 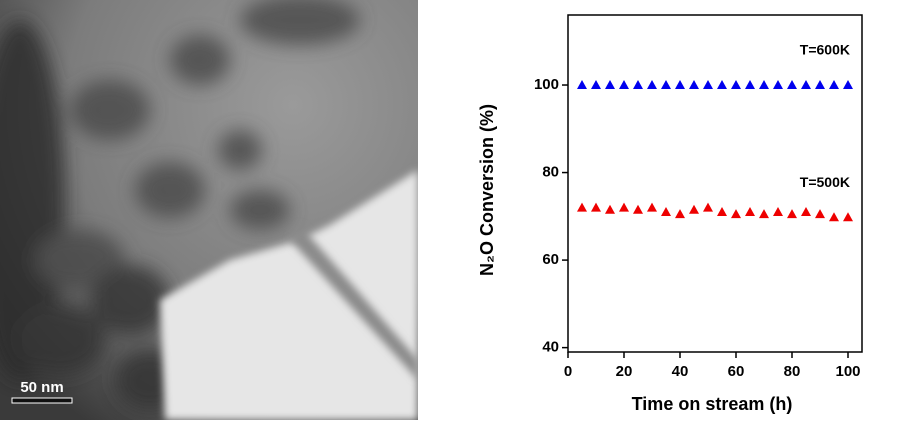 What do you see at coordinates (550, 259) in the screenshot?
I see `y-tick-label: 60` at bounding box center [550, 259].